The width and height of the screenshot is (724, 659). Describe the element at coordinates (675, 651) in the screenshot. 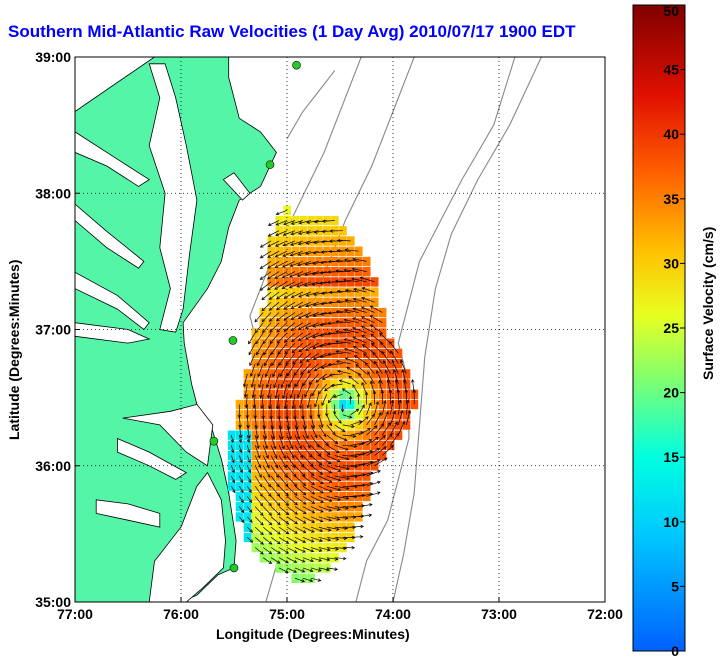

I see `colorbar-tick-label: 0` at that location.